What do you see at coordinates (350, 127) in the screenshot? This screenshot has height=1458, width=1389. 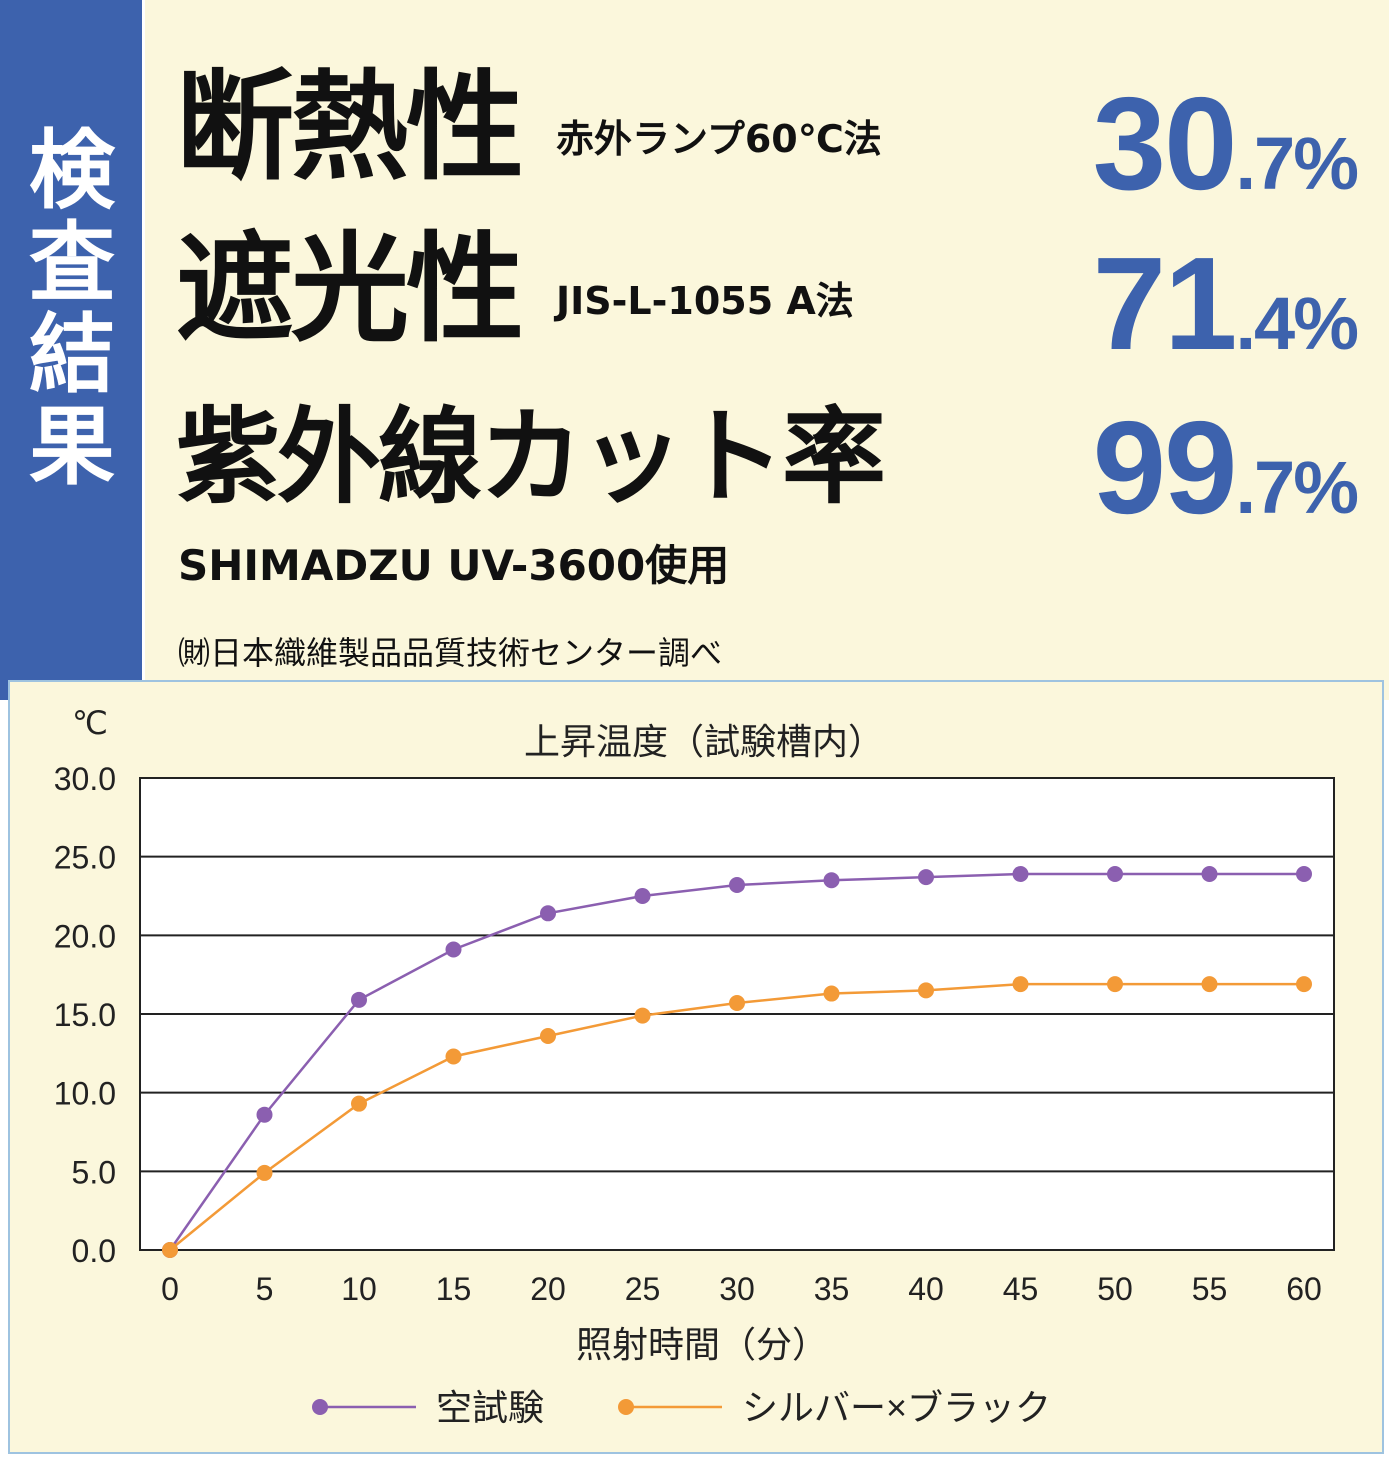 I see `result-label: 断熱性` at bounding box center [350, 127].